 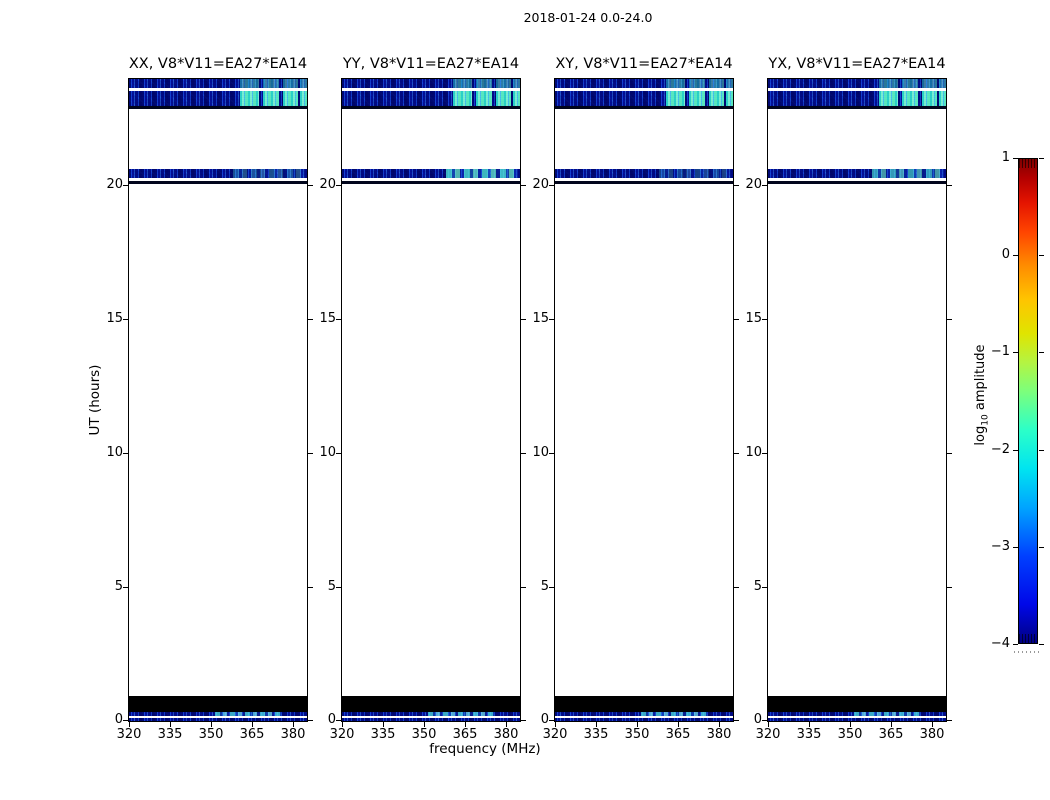 What do you see at coordinates (118, 719) in the screenshot?
I see `y-tick-label: 0` at bounding box center [118, 719].